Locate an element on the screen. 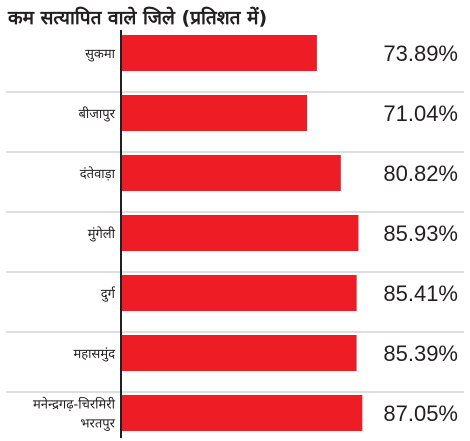 This screenshot has width=470, height=441. value-label: 71.04% is located at coordinates (420, 113).